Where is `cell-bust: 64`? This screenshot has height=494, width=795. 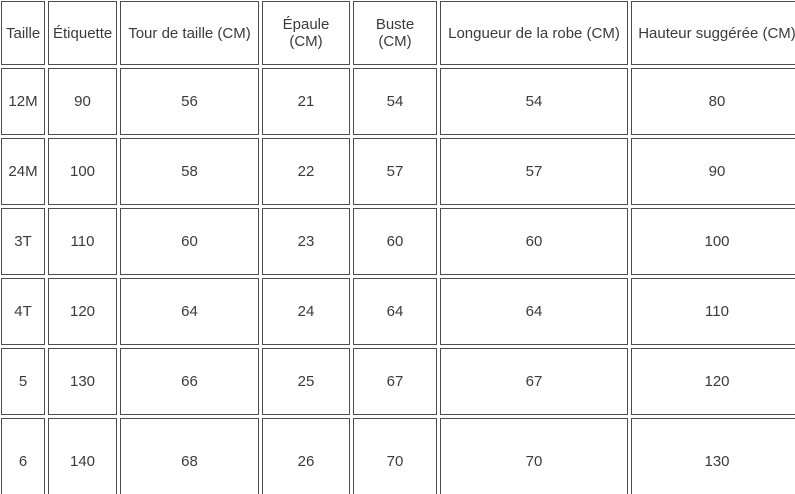
cell-bust: 64 is located at coordinates (395, 311).